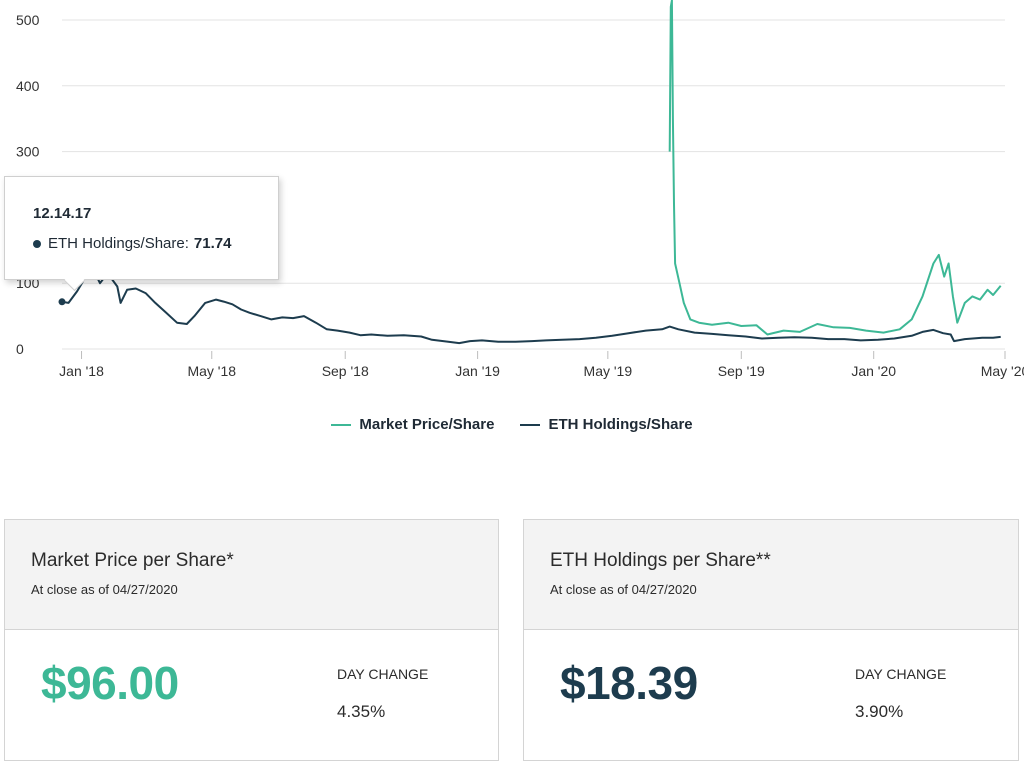  I want to click on x-tick-label-5: Sep '19, so click(741, 371).